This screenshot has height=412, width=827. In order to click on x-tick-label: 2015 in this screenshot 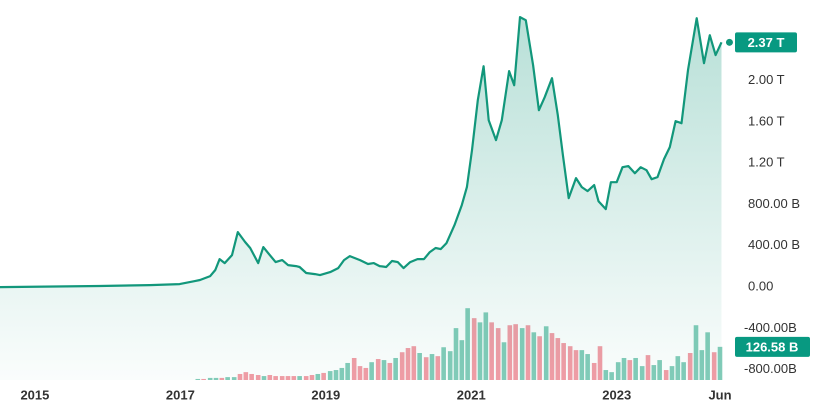, I will do `click(34, 394)`.